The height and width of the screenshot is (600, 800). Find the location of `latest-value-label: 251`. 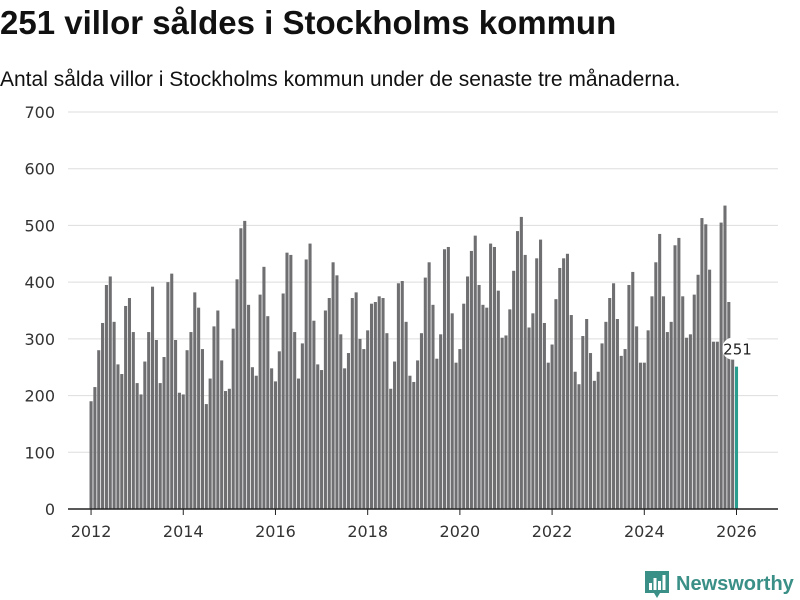

latest-value-label: 251 is located at coordinates (737, 350).